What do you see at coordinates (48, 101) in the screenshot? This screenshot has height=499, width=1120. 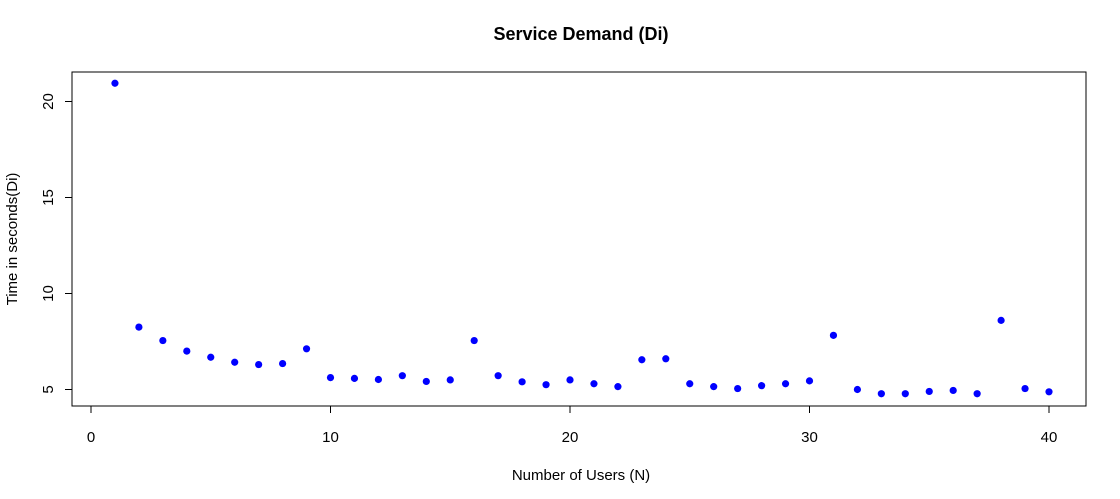 I see `y-tick-label: 20` at bounding box center [48, 101].